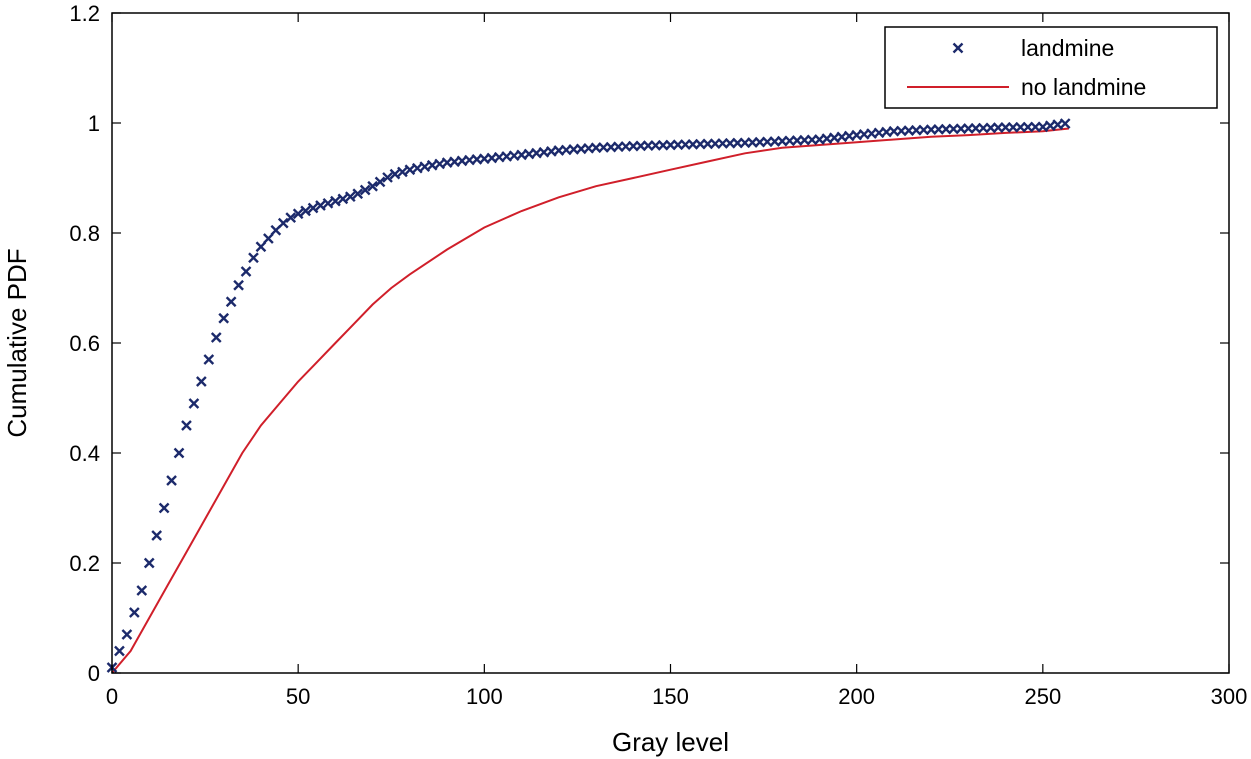  I want to click on x-tick-label: 150, so click(670, 696).